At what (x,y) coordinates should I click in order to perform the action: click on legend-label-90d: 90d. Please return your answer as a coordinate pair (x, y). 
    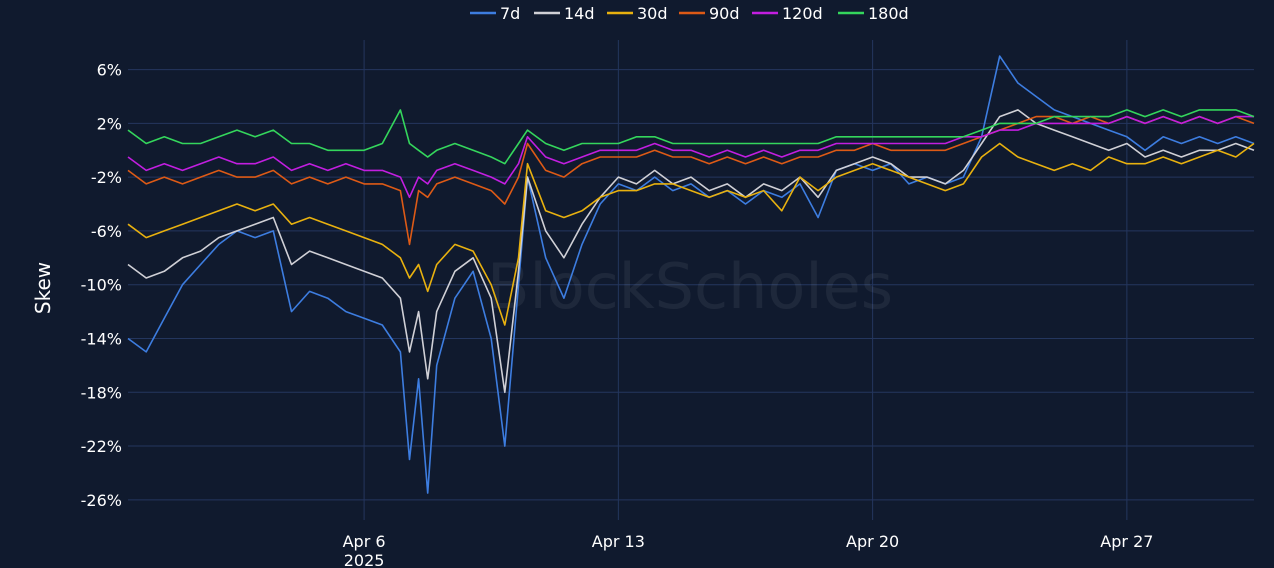
    Looking at the image, I should click on (724, 13).